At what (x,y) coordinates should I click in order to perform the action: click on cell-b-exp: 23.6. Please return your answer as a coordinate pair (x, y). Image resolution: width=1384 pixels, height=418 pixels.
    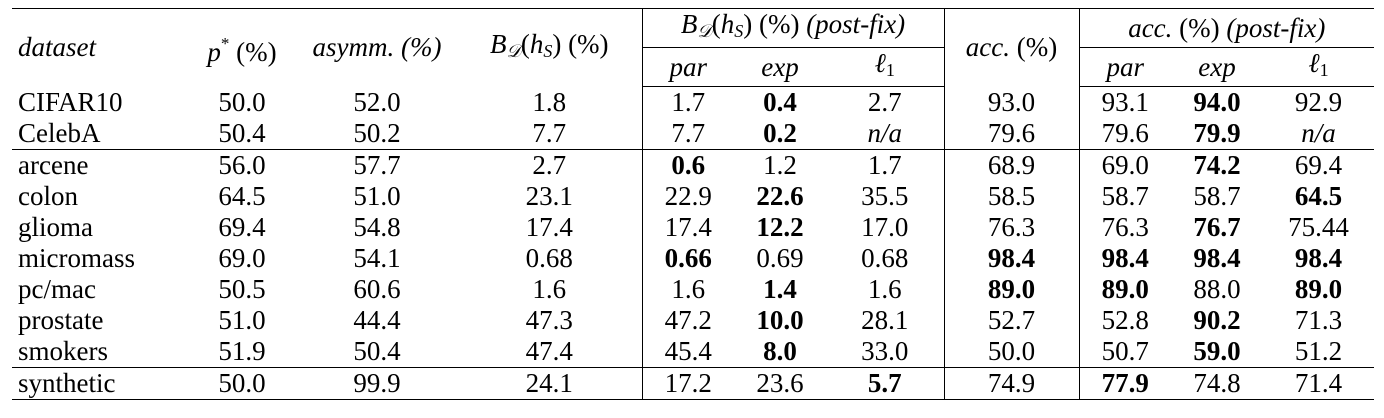
    Looking at the image, I should click on (780, 383).